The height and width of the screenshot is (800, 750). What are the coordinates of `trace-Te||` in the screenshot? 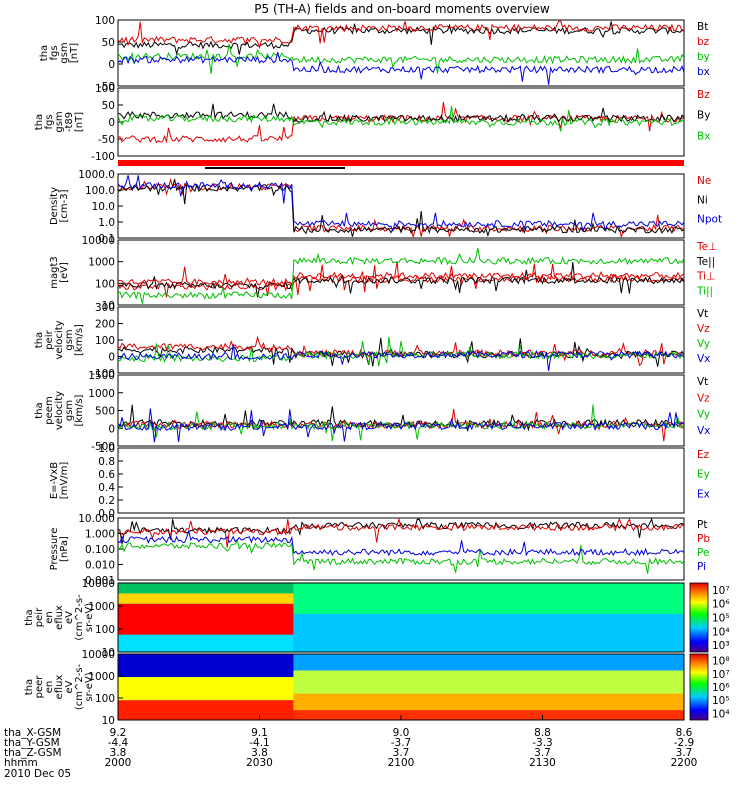 It's located at (401, 279).